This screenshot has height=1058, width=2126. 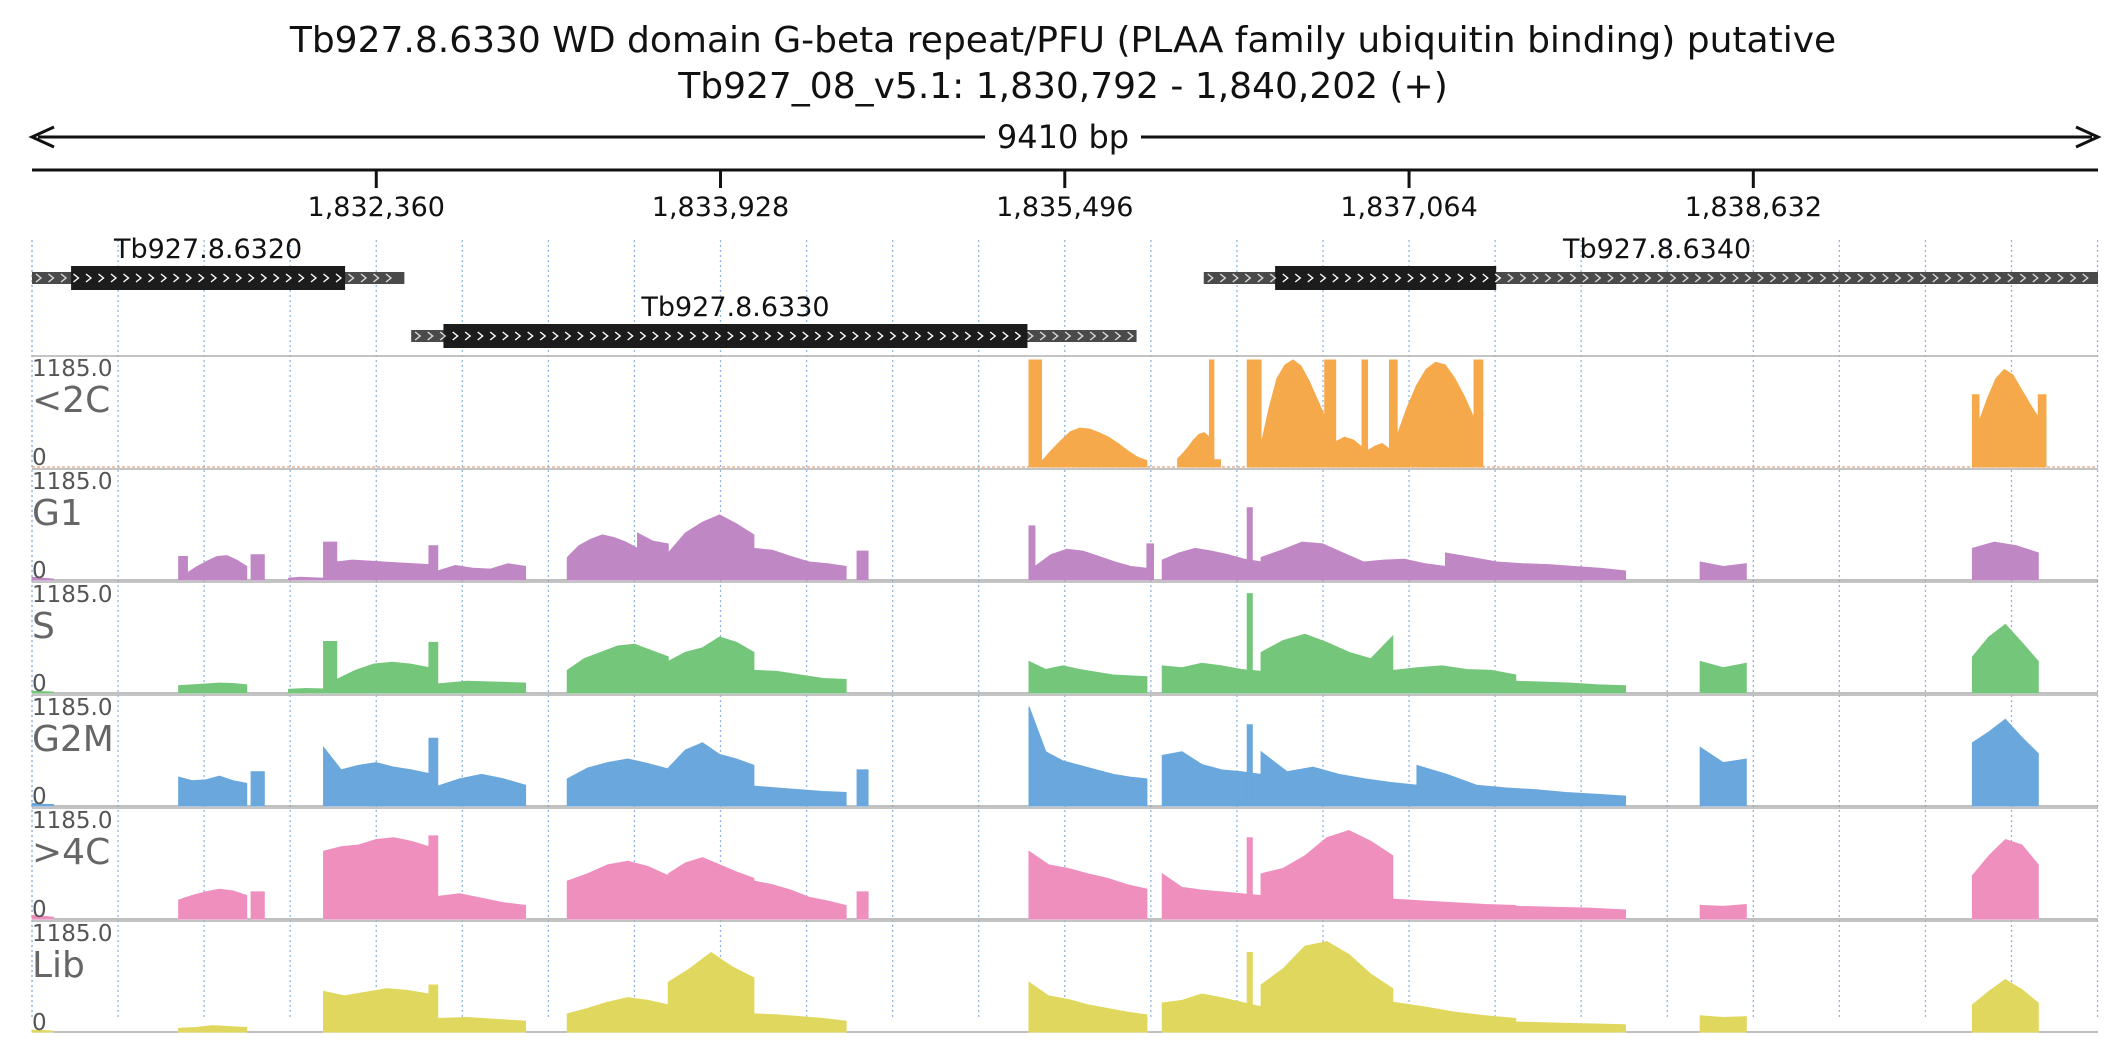 What do you see at coordinates (41, 137) in the screenshot?
I see `span-arrow-left` at bounding box center [41, 137].